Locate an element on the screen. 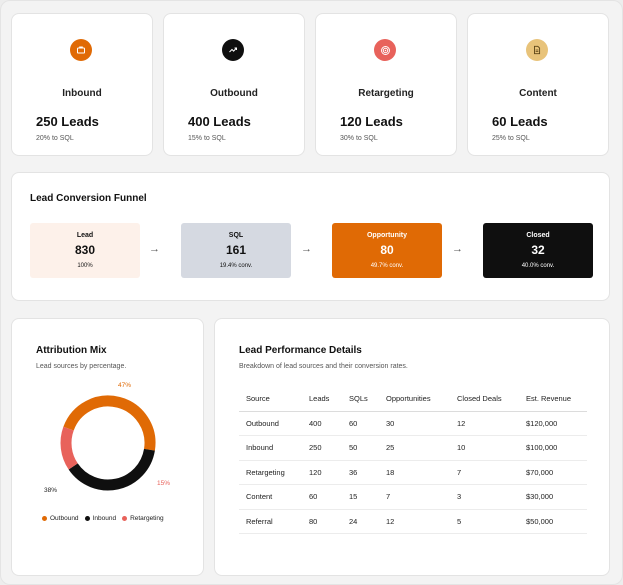 Image resolution: width=623 pixels, height=585 pixels. legend-item-retargeting: Retargeting is located at coordinates (143, 518).